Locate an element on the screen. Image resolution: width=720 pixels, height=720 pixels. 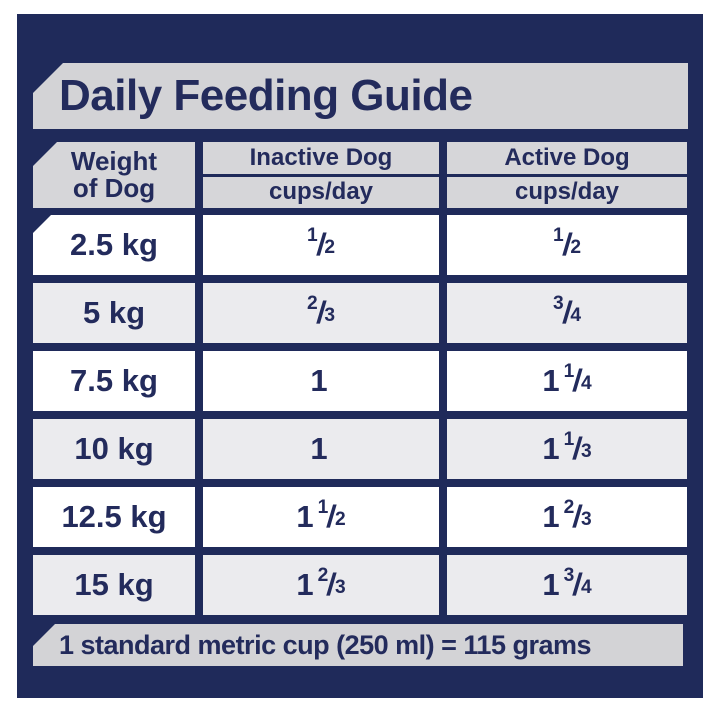
weight-cell: 5 kg is located at coordinates (114, 313).